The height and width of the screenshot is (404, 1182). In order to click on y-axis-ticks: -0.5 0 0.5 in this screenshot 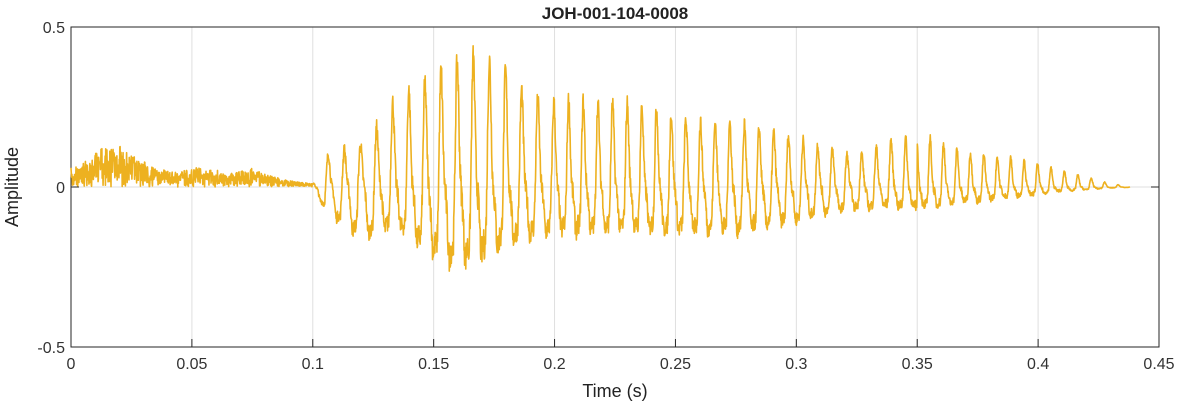, I will do `click(58, 188)`.